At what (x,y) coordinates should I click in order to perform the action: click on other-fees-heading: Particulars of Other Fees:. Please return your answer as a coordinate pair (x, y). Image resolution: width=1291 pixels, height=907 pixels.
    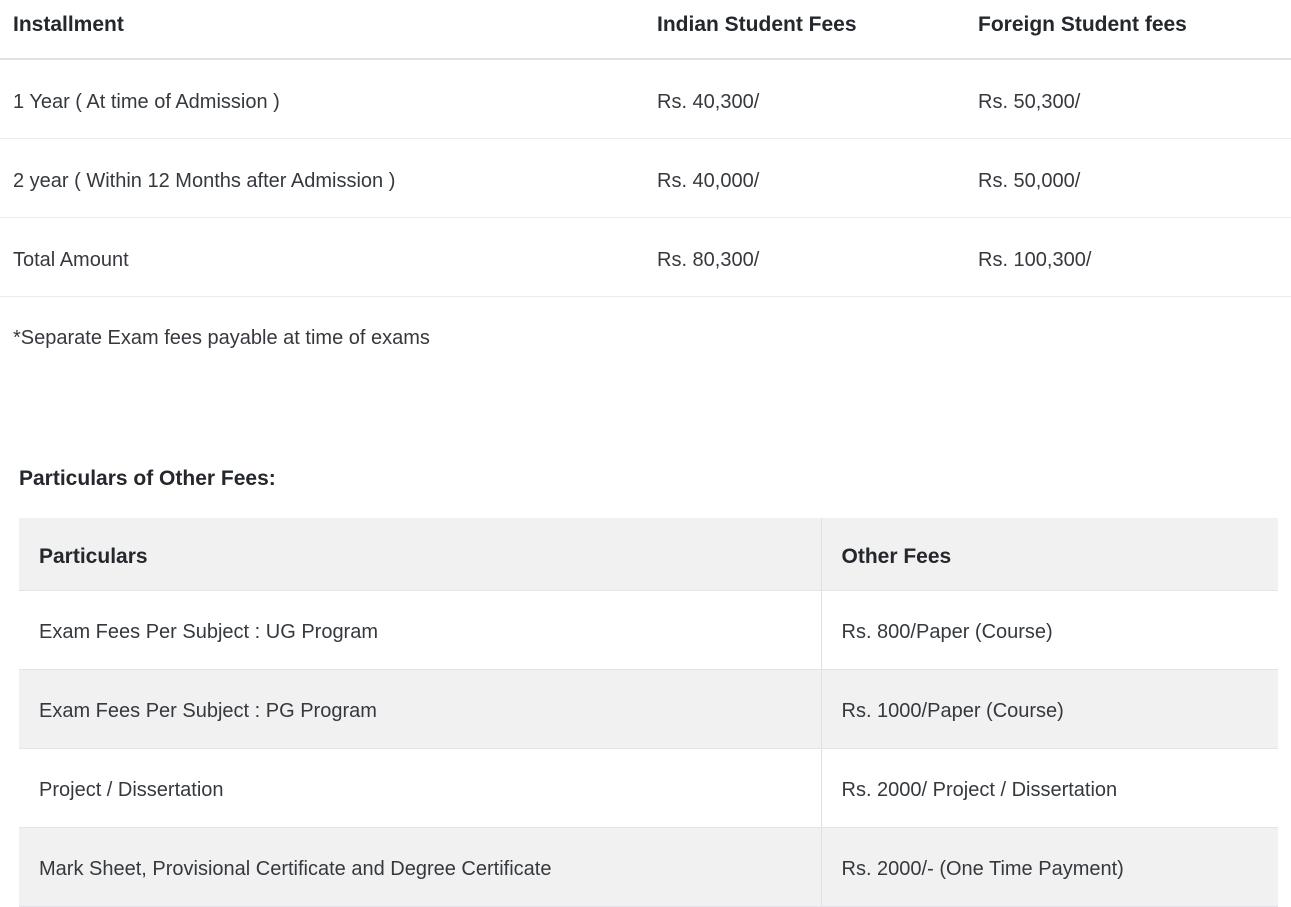
    Looking at the image, I should click on (147, 478).